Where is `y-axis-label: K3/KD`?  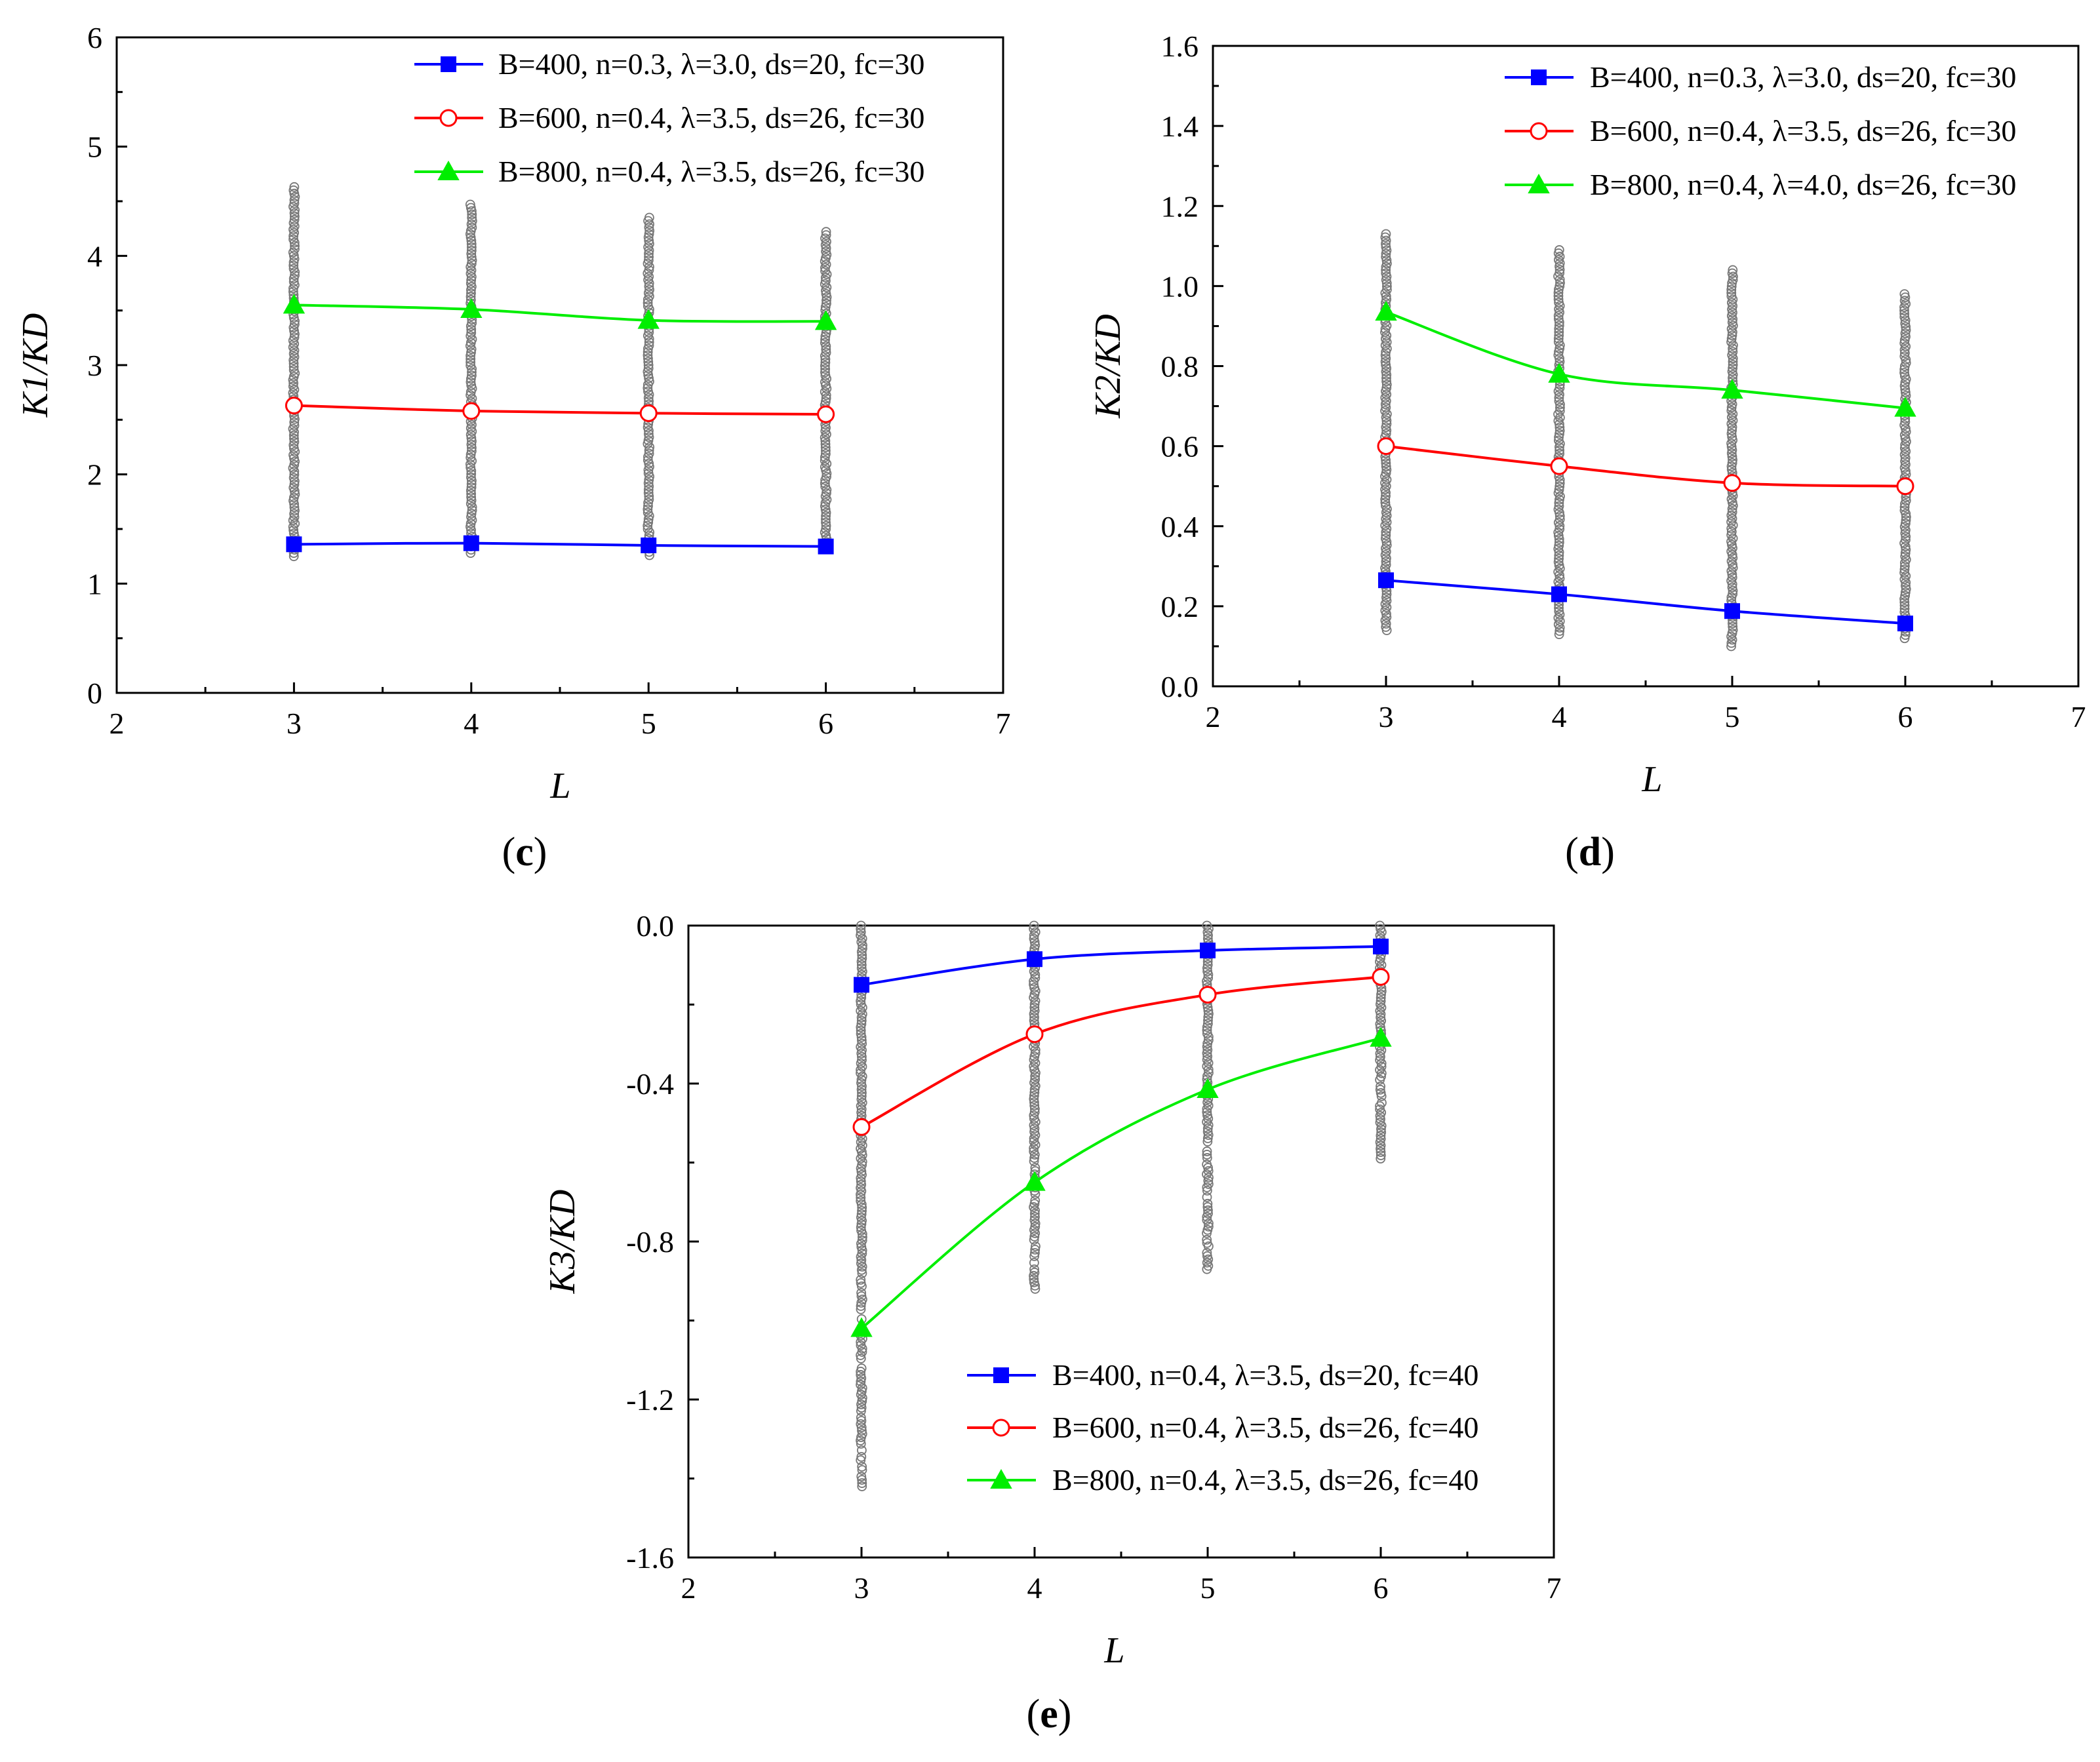 y-axis-label: K3/KD is located at coordinates (562, 1242).